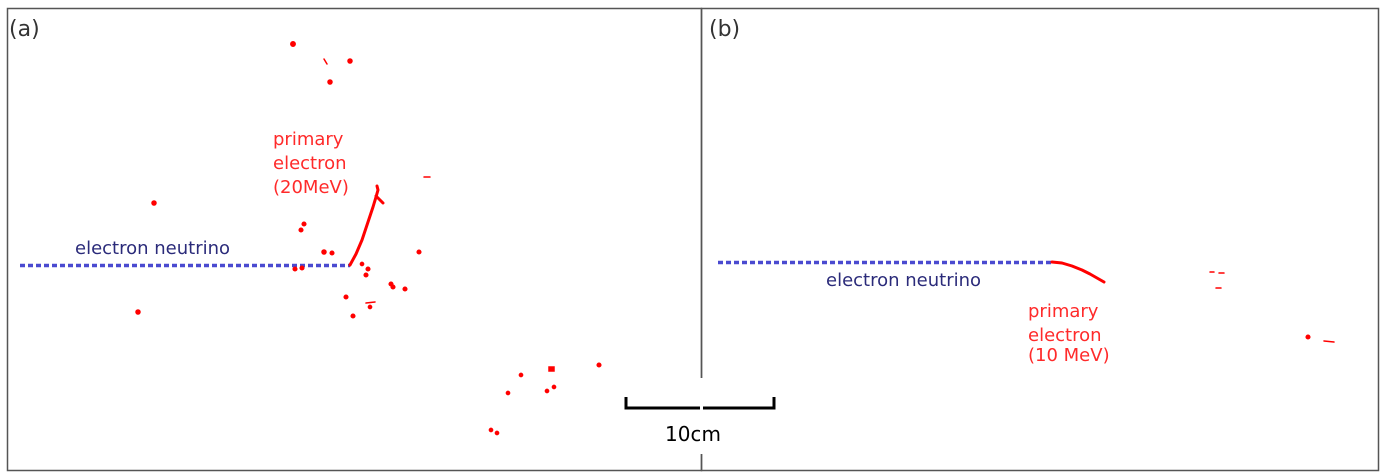 The width and height of the screenshot is (1386, 474). Describe the element at coordinates (308, 139) in the screenshot. I see `panel-a-electron-label-line-1: primary` at that location.